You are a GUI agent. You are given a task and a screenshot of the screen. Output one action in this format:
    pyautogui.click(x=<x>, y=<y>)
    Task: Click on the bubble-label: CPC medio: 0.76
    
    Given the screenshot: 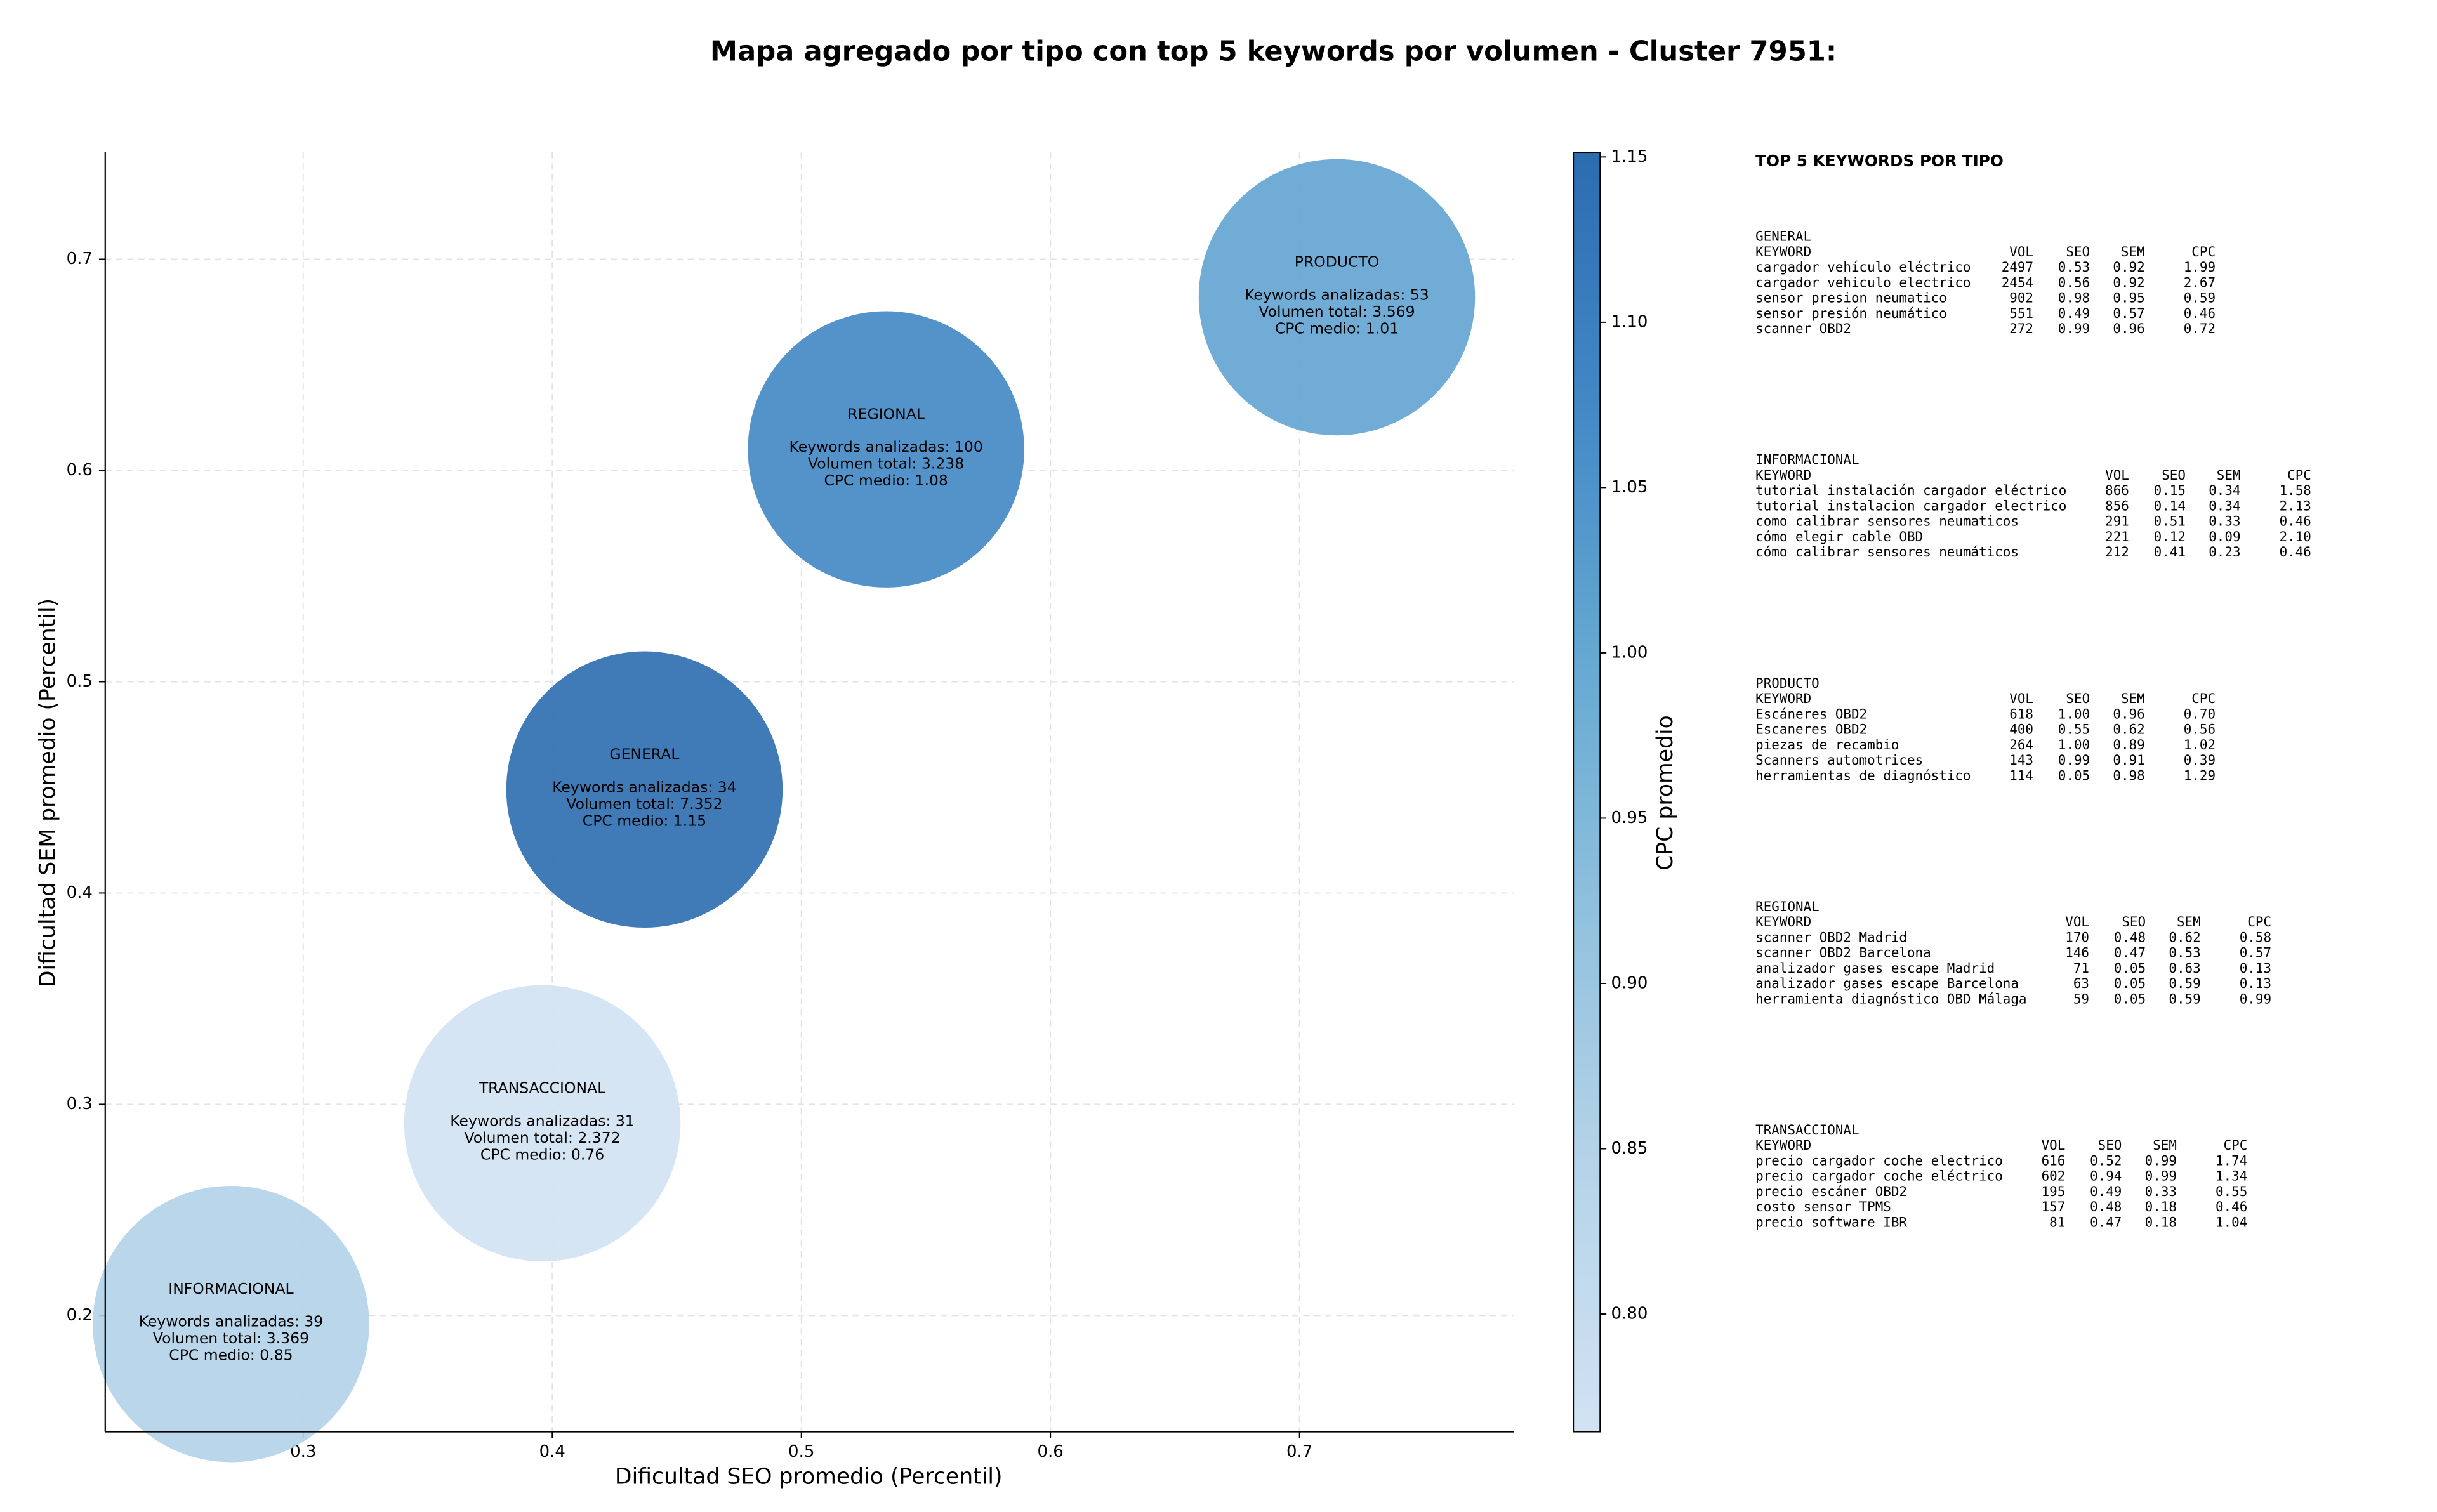 What is the action you would take?
    pyautogui.click(x=542, y=1154)
    